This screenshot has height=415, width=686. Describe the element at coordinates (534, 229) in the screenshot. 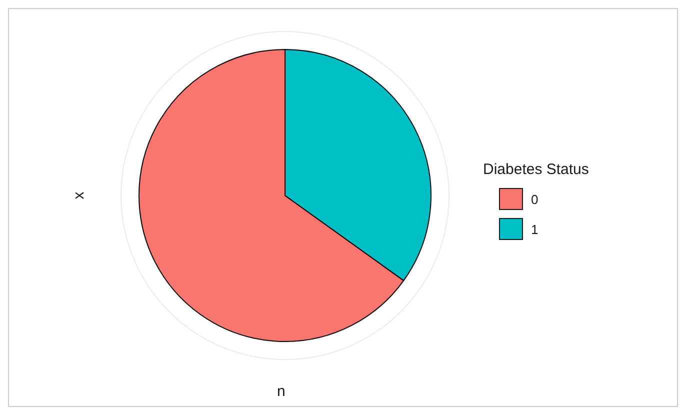

I see `legend-label: 1` at that location.